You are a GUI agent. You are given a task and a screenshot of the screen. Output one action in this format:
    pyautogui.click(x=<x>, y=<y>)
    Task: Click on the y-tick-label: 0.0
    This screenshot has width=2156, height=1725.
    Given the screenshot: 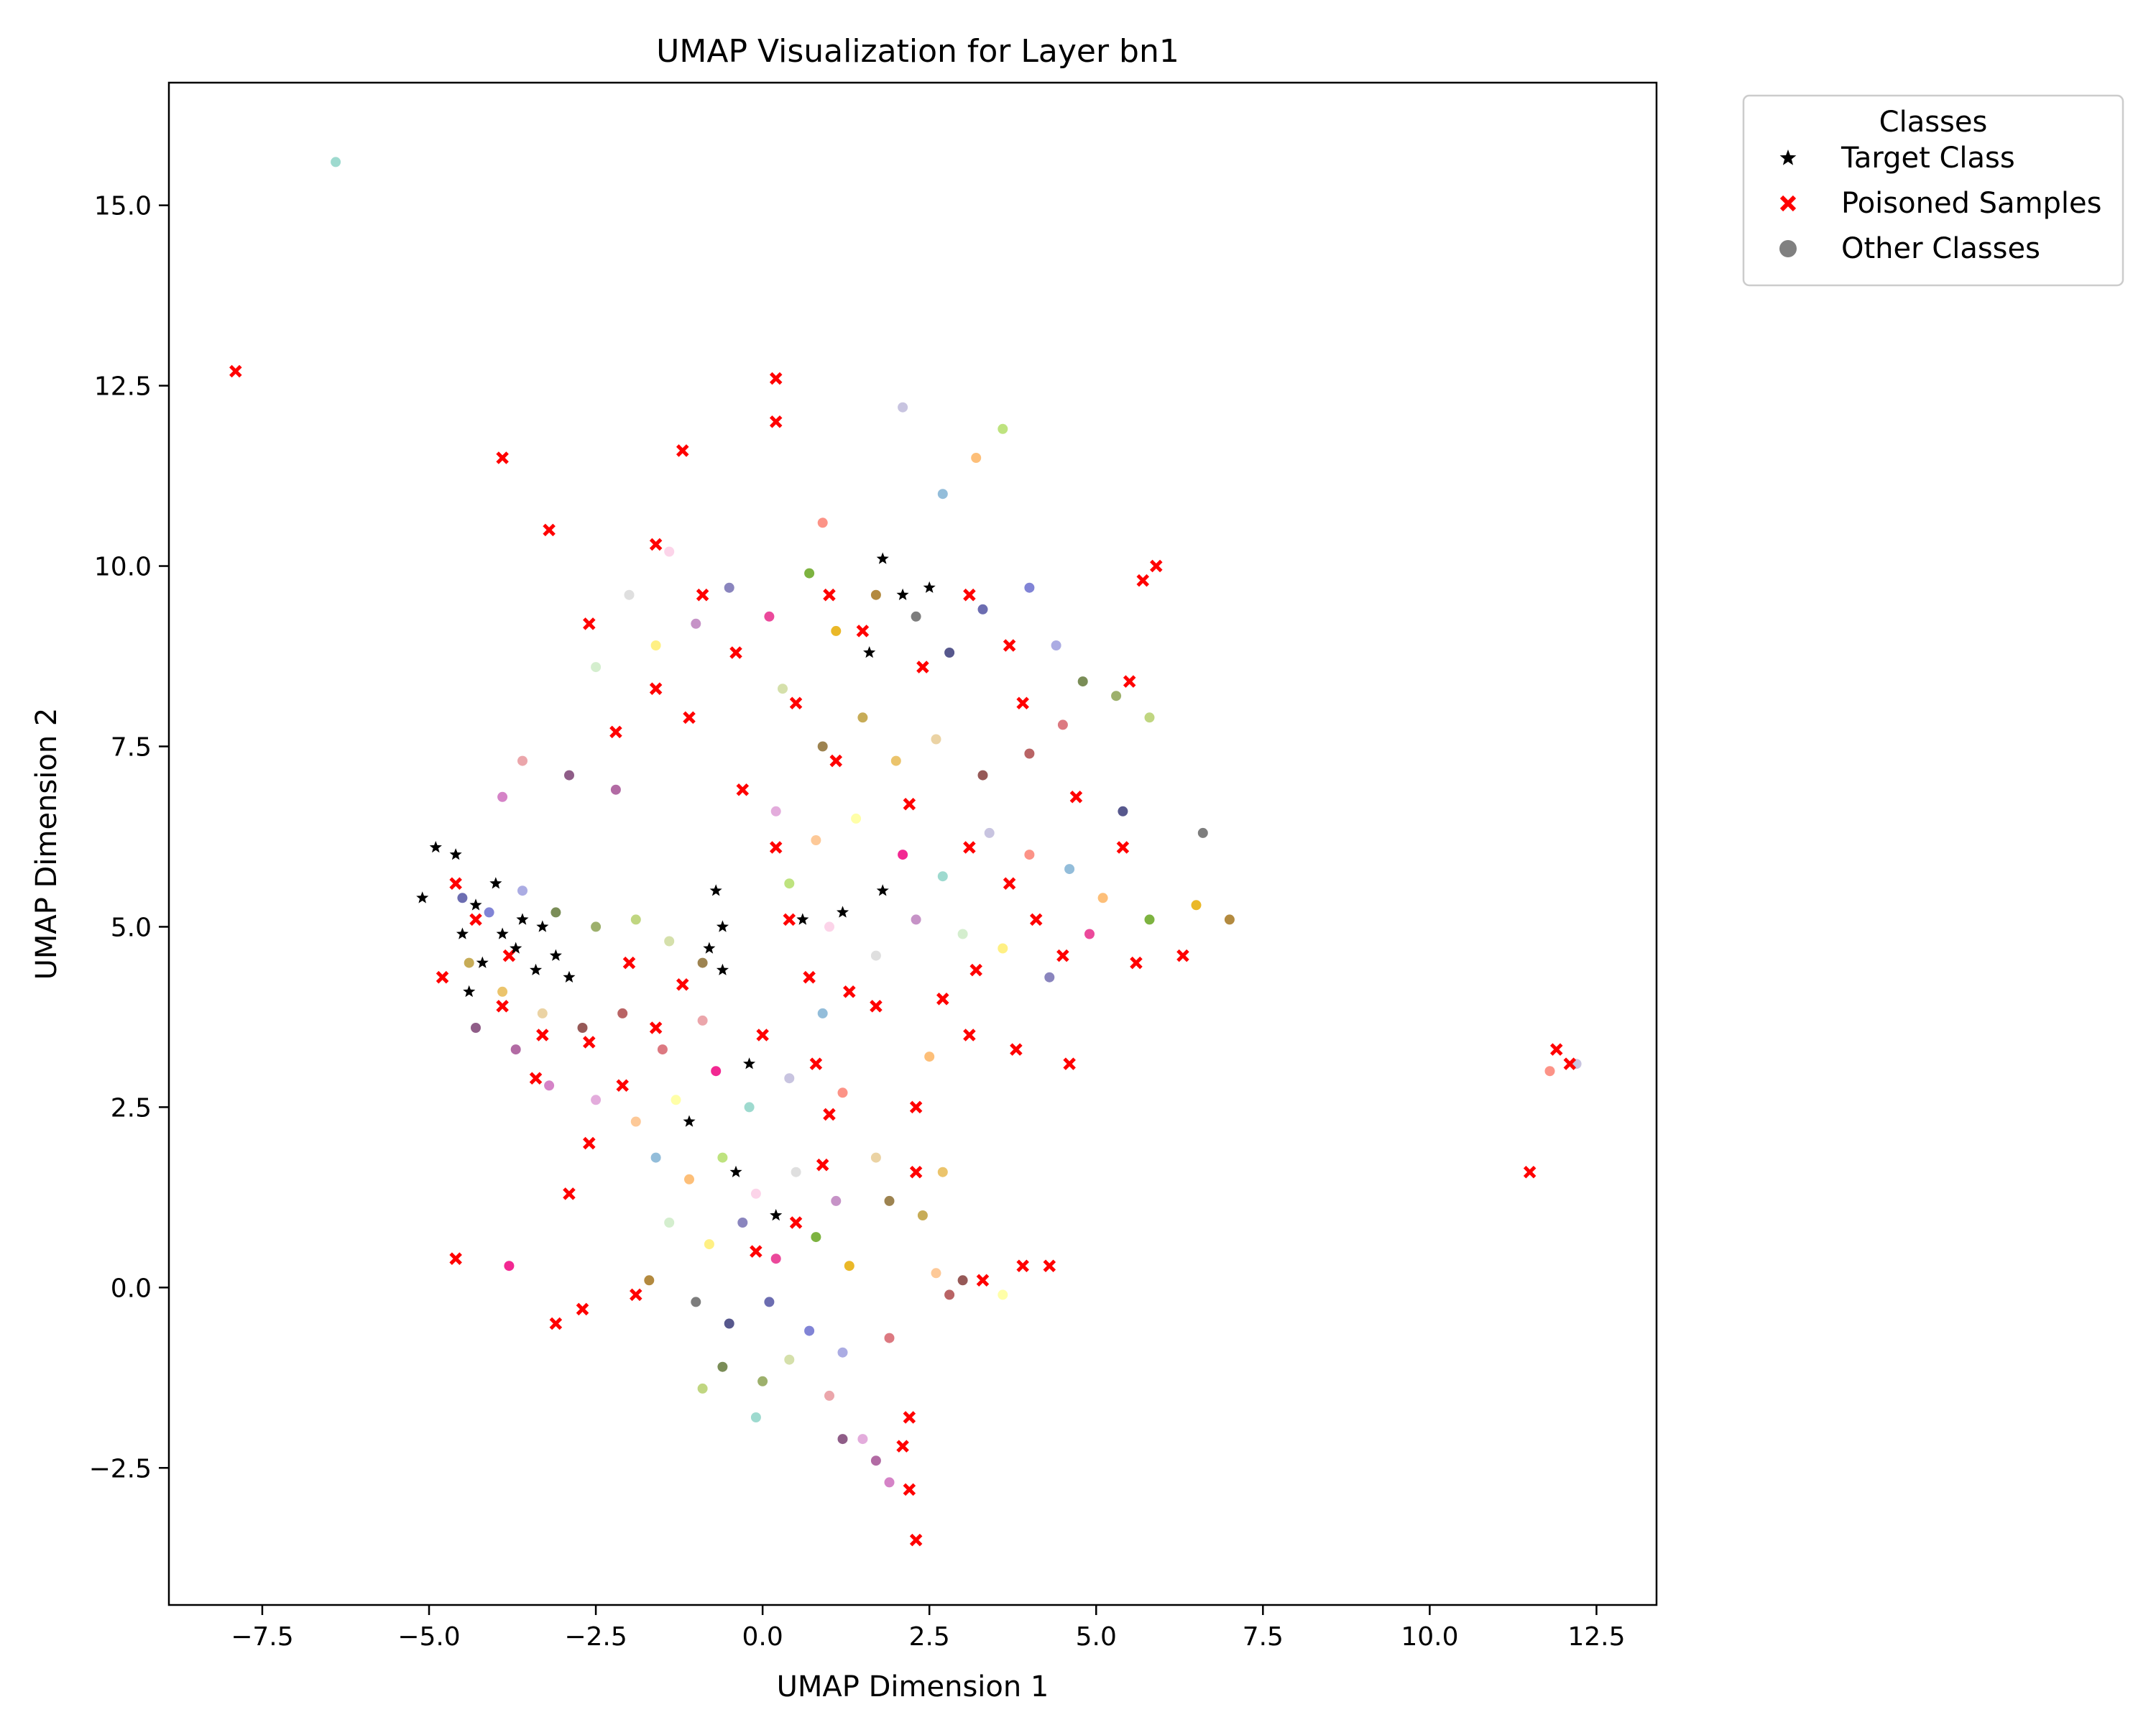 What is the action you would take?
    pyautogui.click(x=131, y=1288)
    